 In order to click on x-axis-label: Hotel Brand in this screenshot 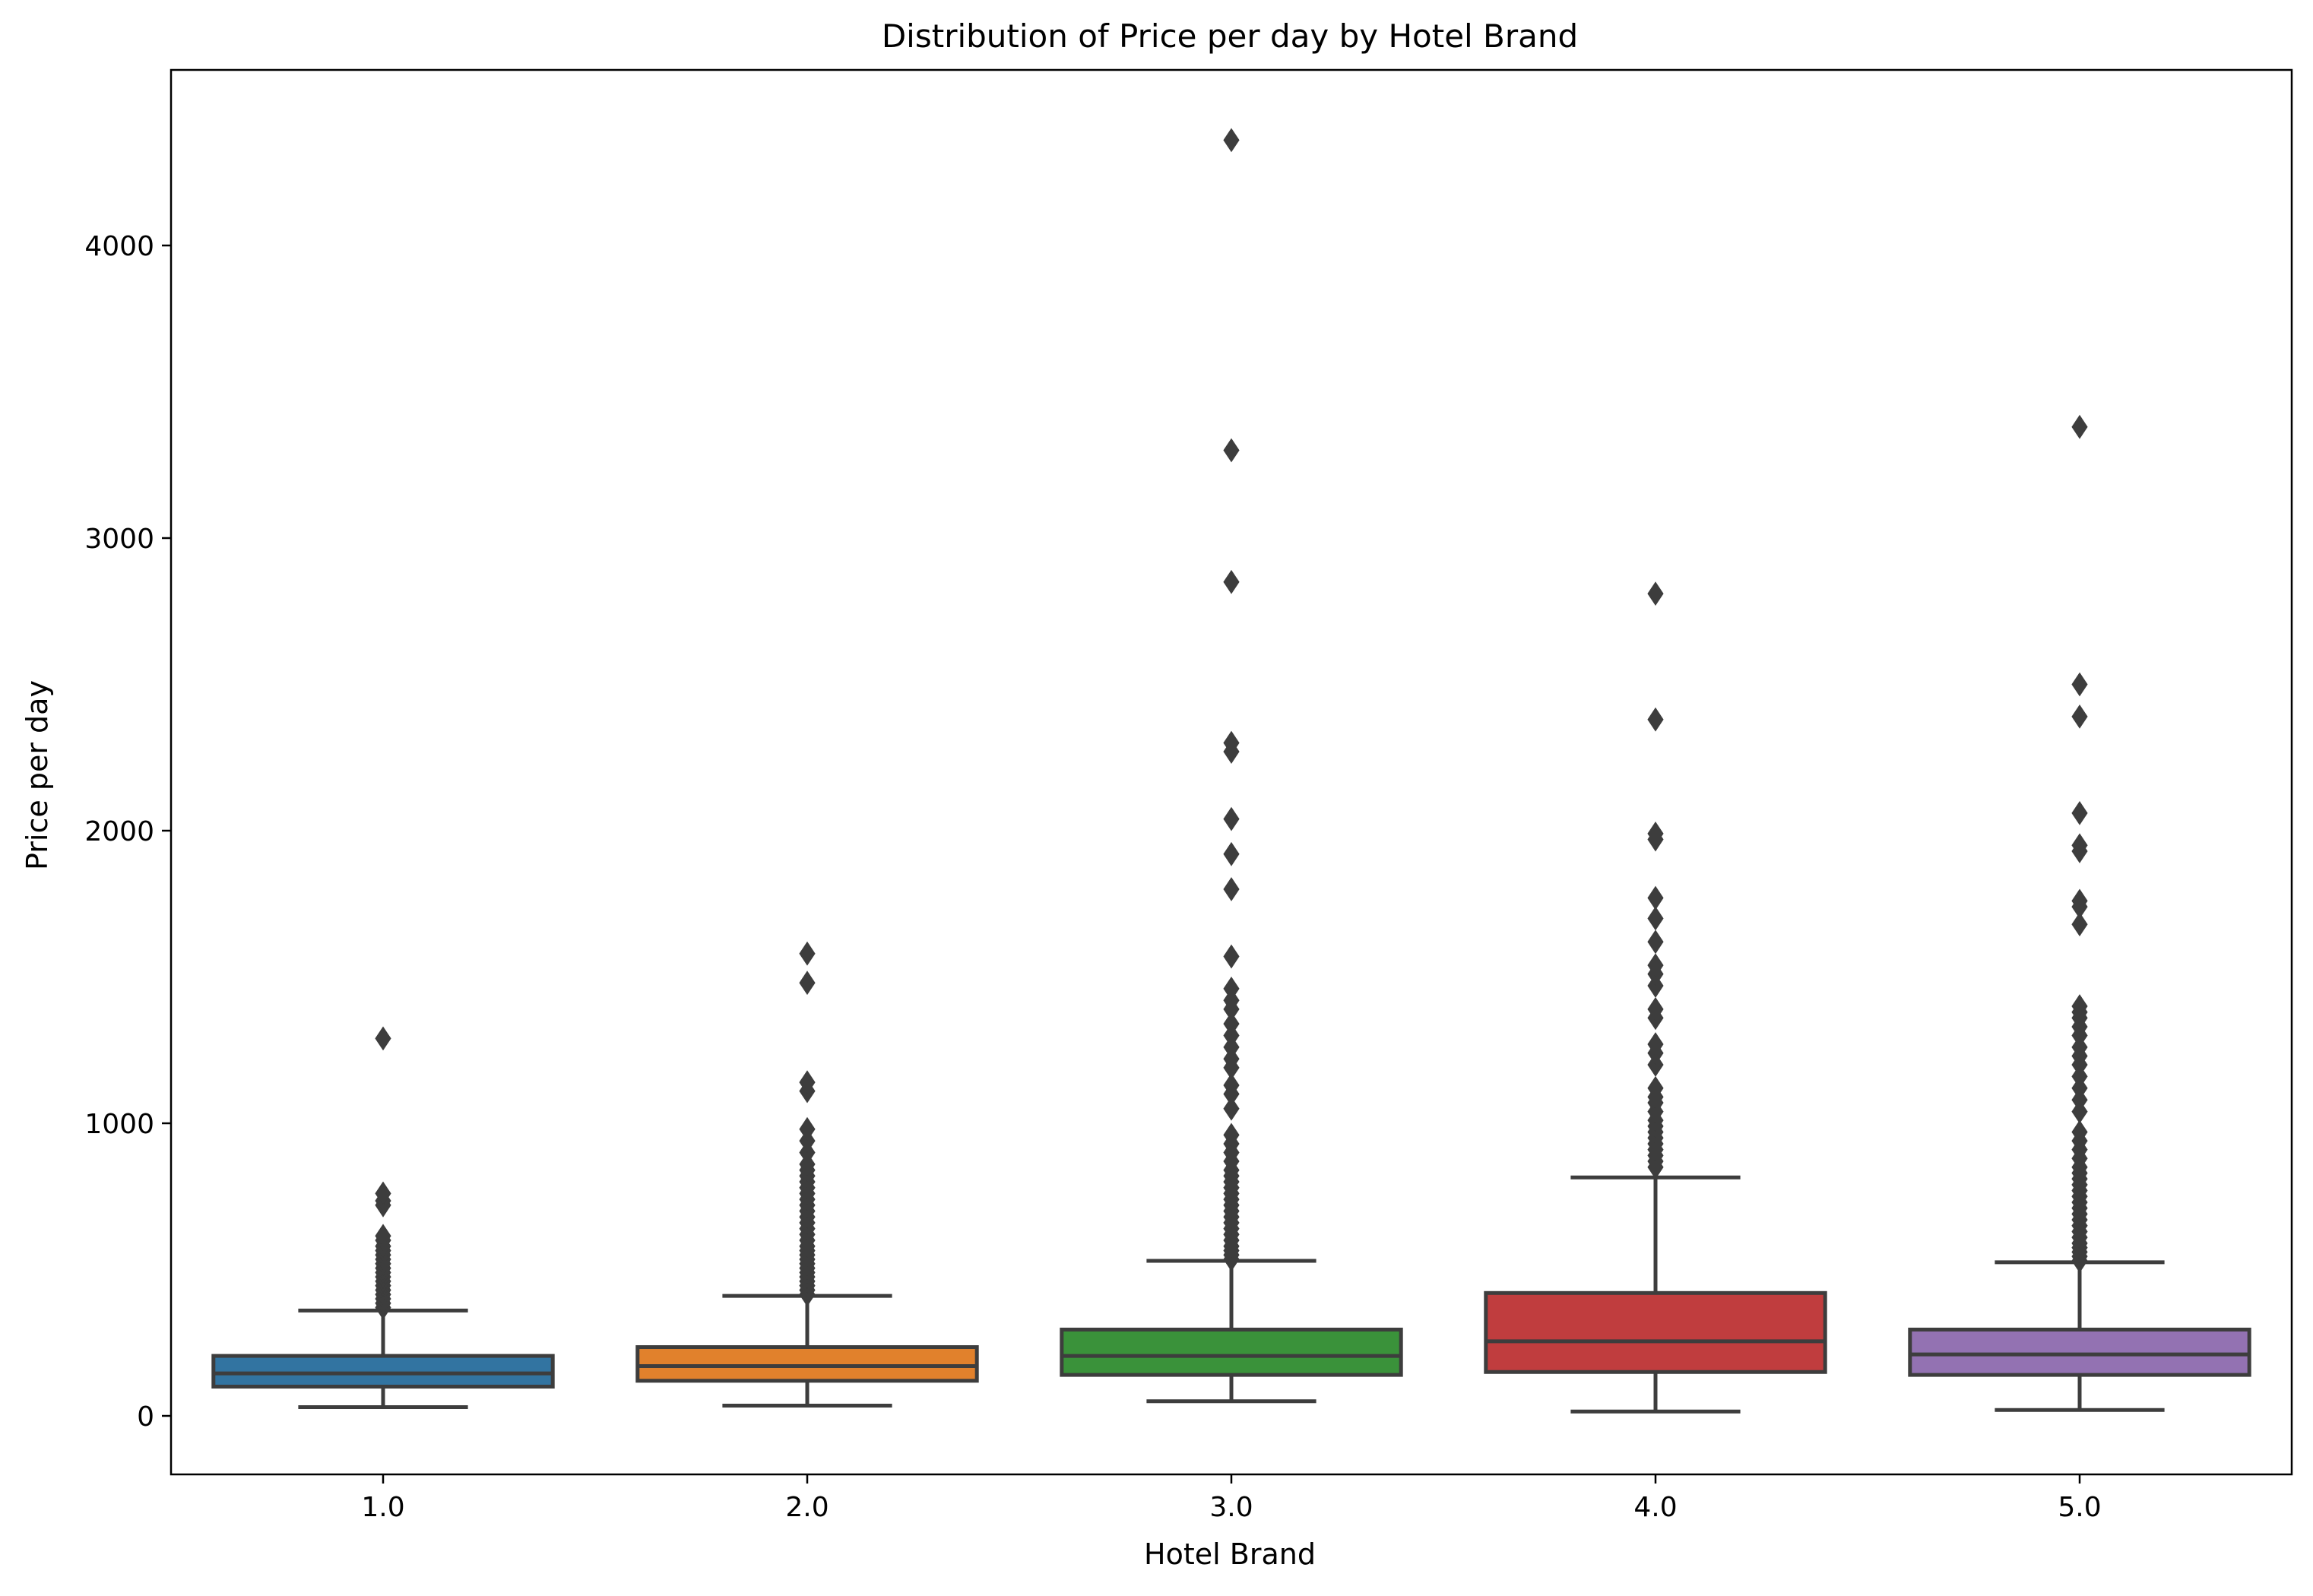, I will do `click(1230, 1554)`.